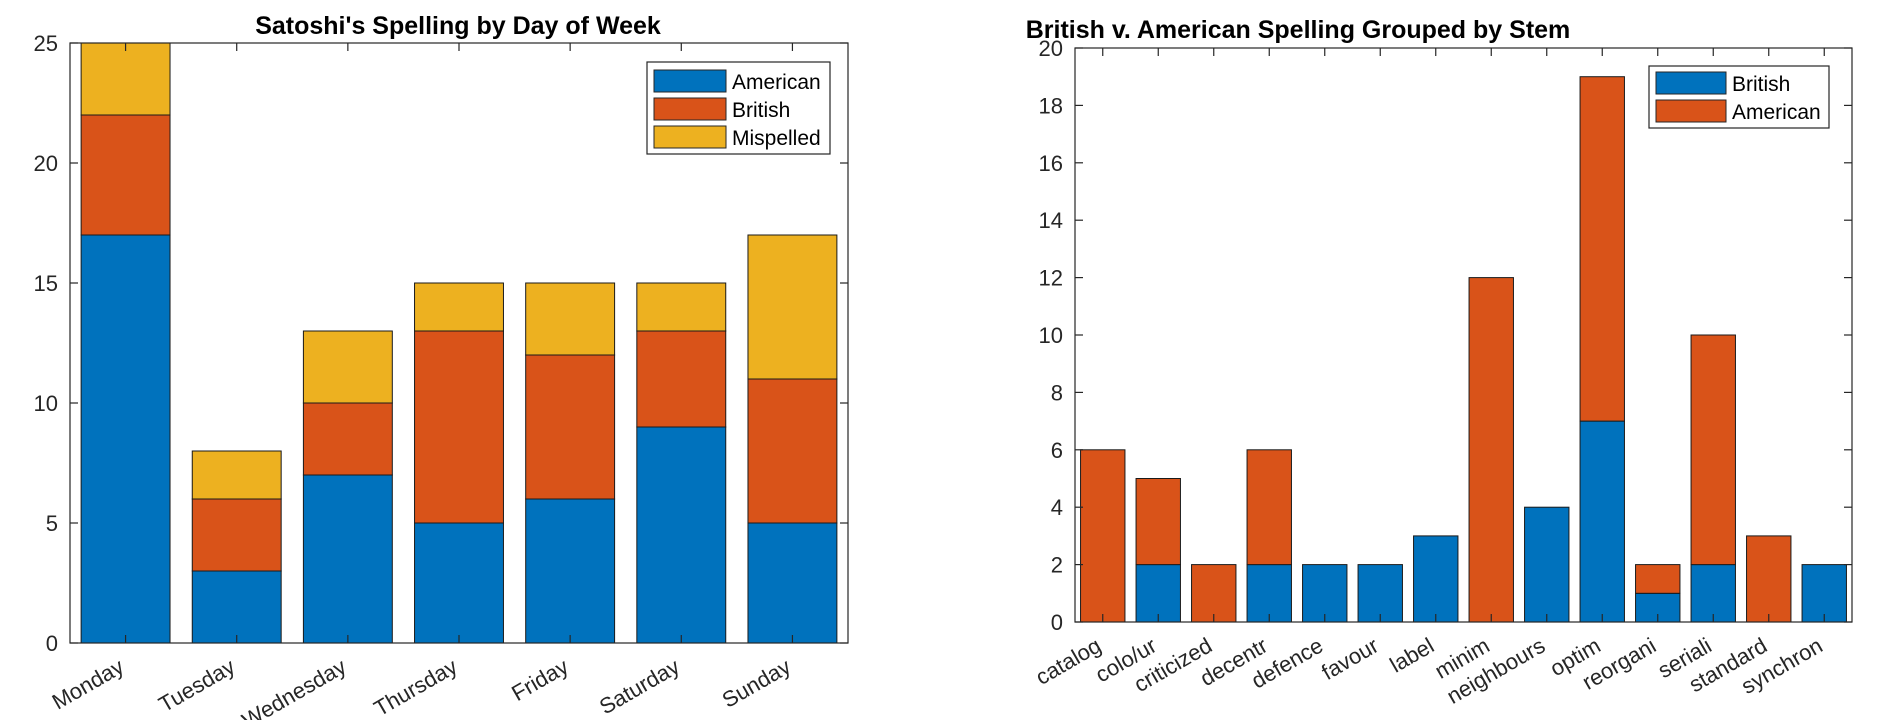  Describe the element at coordinates (1051, 105) in the screenshot. I see `y-tick-label: 18` at that location.